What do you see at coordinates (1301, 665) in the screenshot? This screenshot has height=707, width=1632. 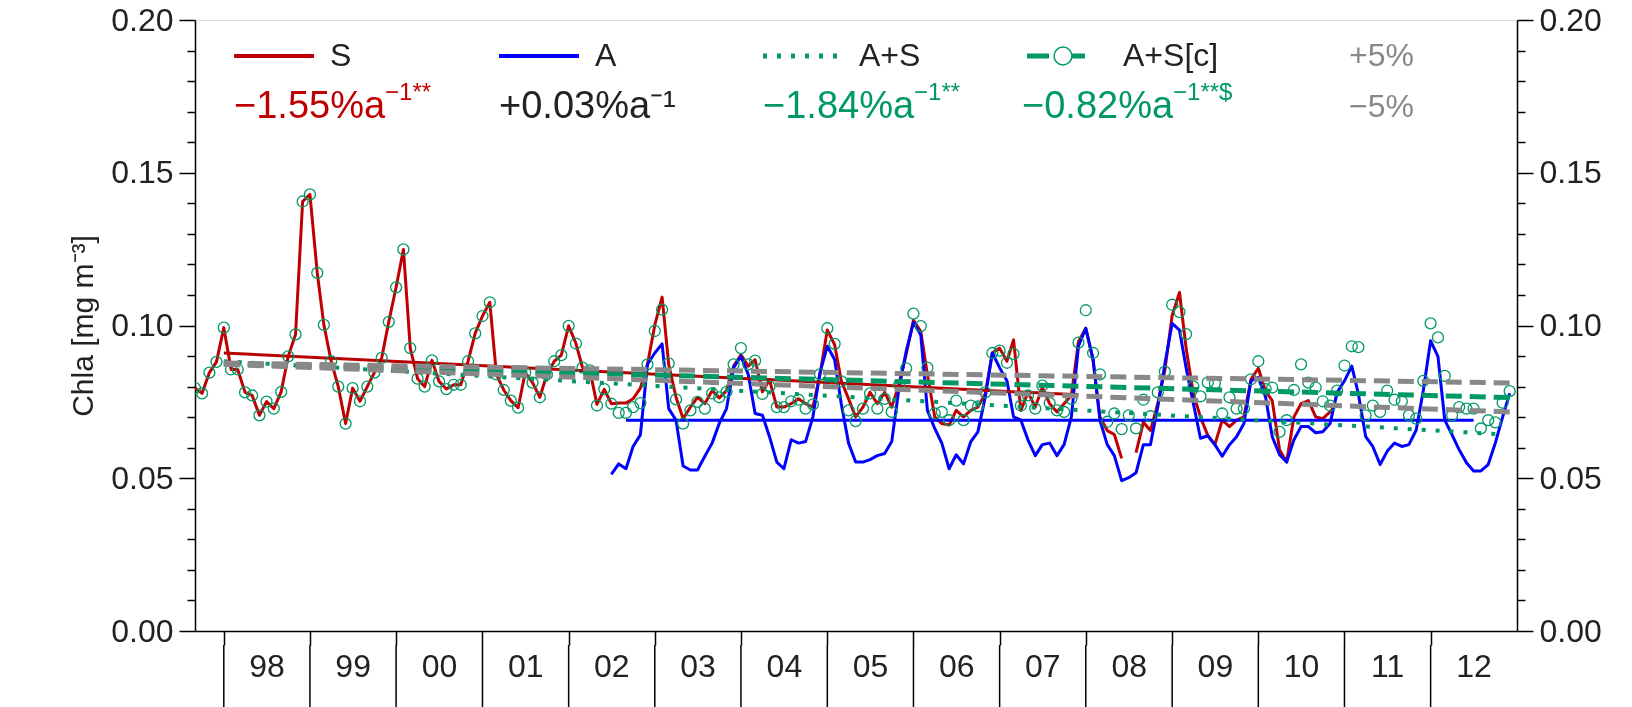 I see `x-tick-label: 10` at bounding box center [1301, 665].